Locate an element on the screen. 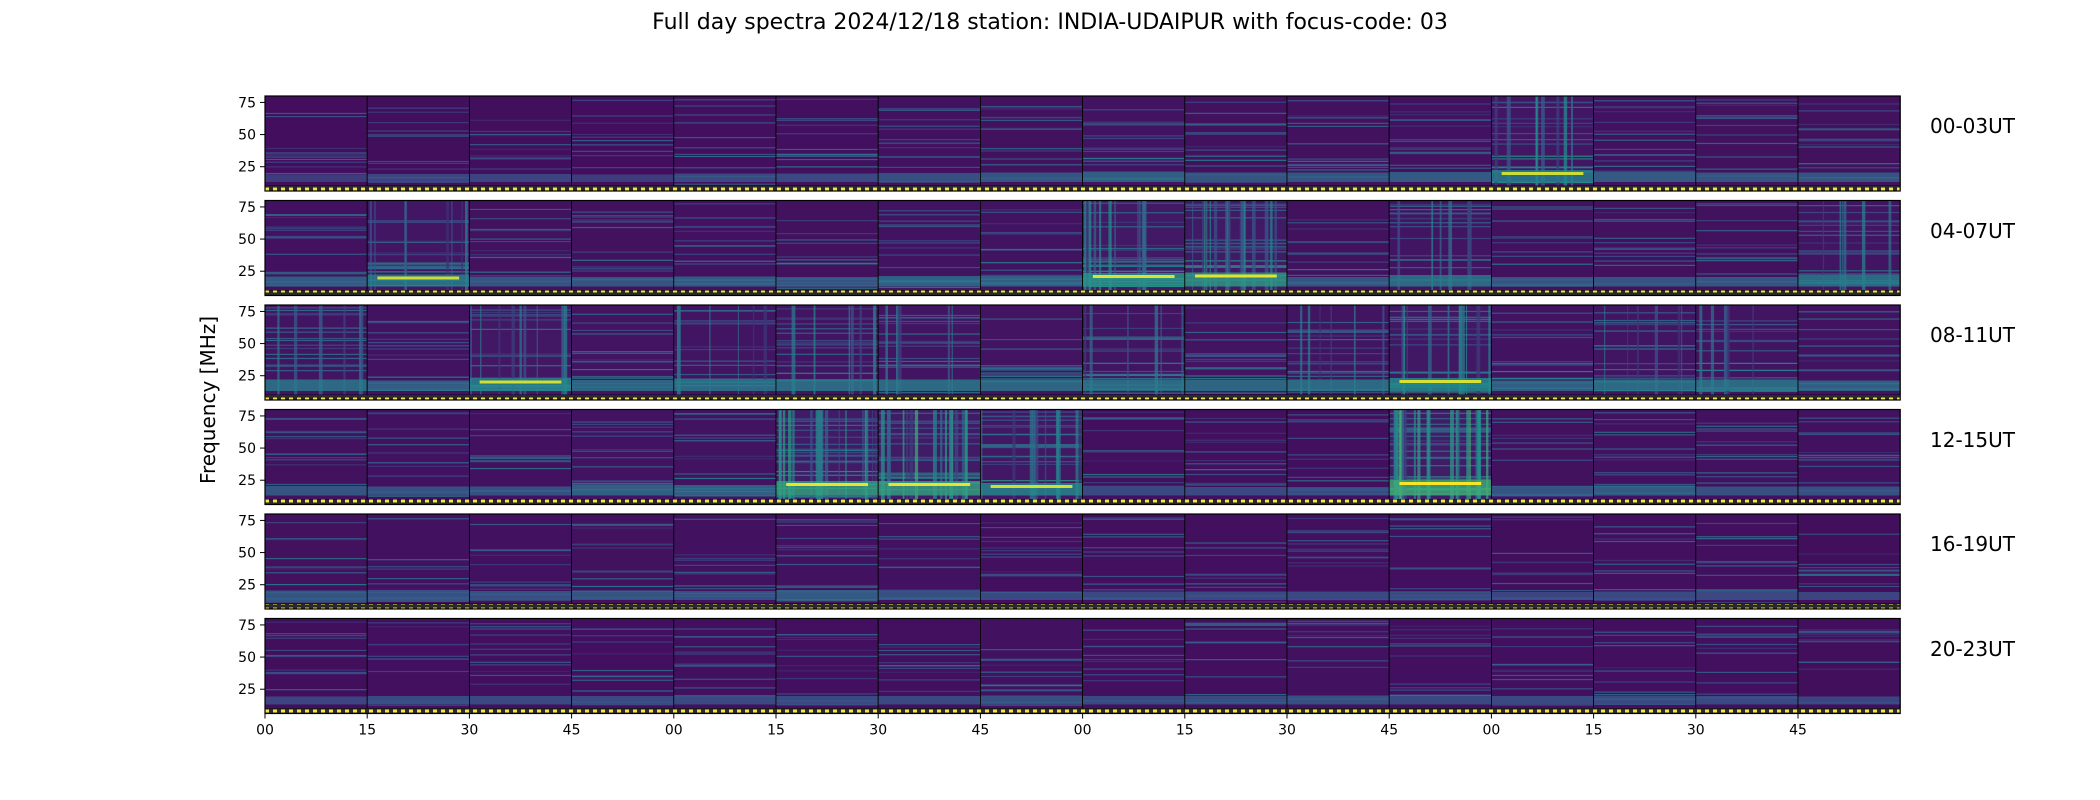 Image resolution: width=2100 pixels, height=800 pixels. x-tick-label: 30 is located at coordinates (878, 731).